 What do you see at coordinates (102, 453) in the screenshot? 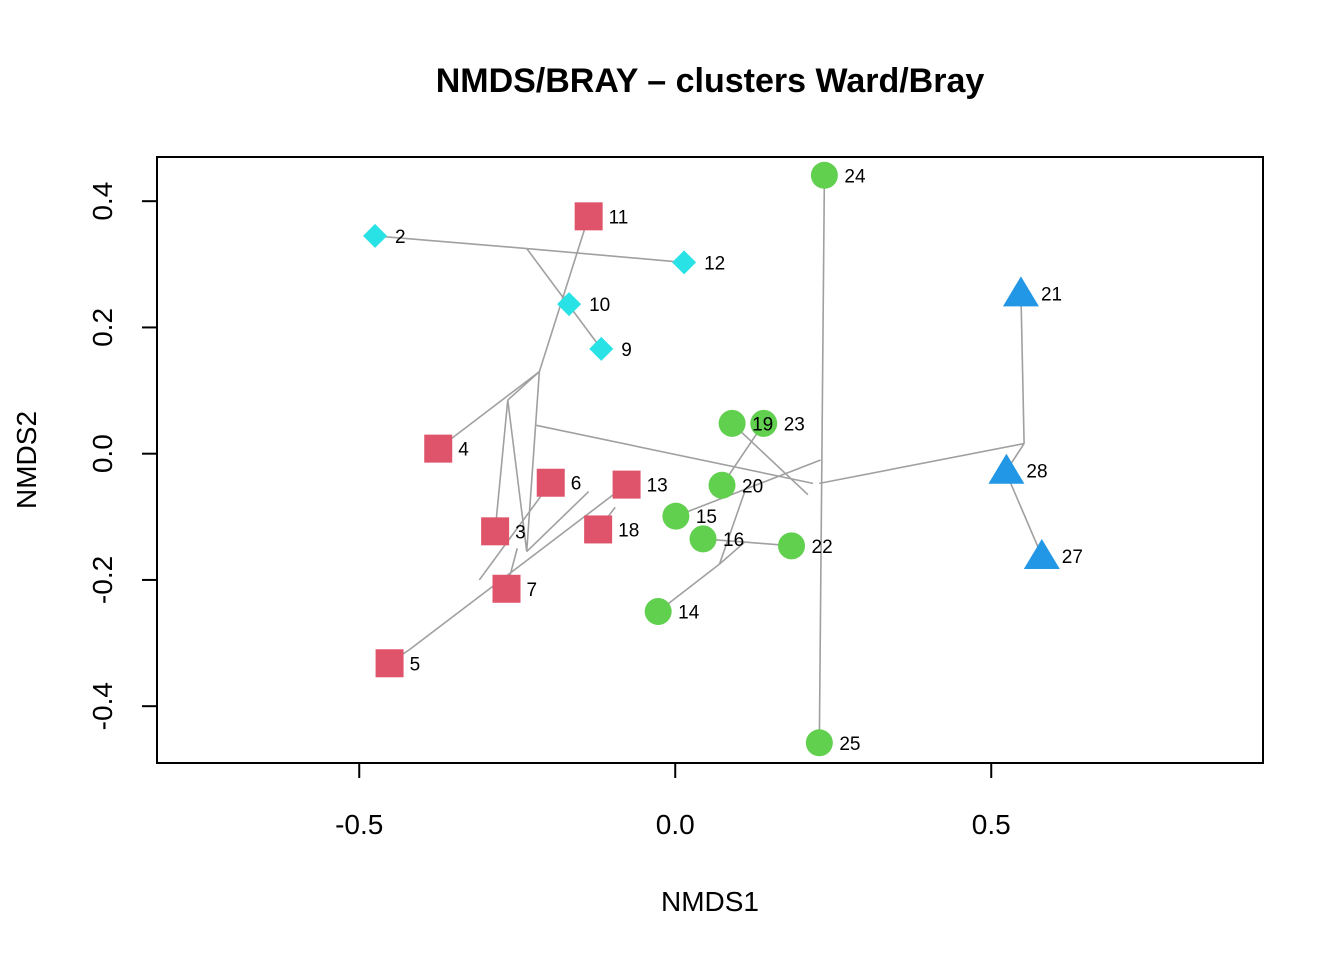
I see `y-tick-label: 0.0` at bounding box center [102, 453].